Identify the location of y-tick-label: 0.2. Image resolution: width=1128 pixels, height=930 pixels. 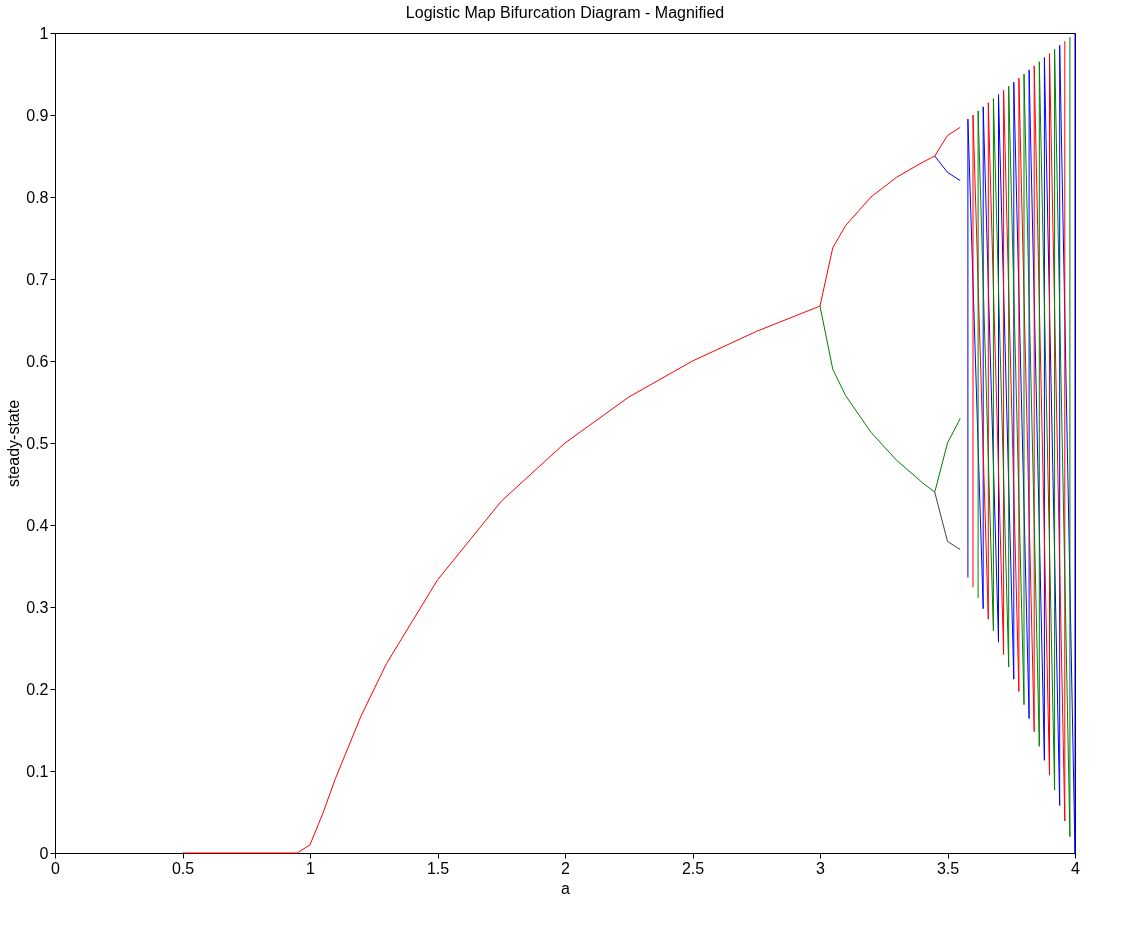
(37, 689).